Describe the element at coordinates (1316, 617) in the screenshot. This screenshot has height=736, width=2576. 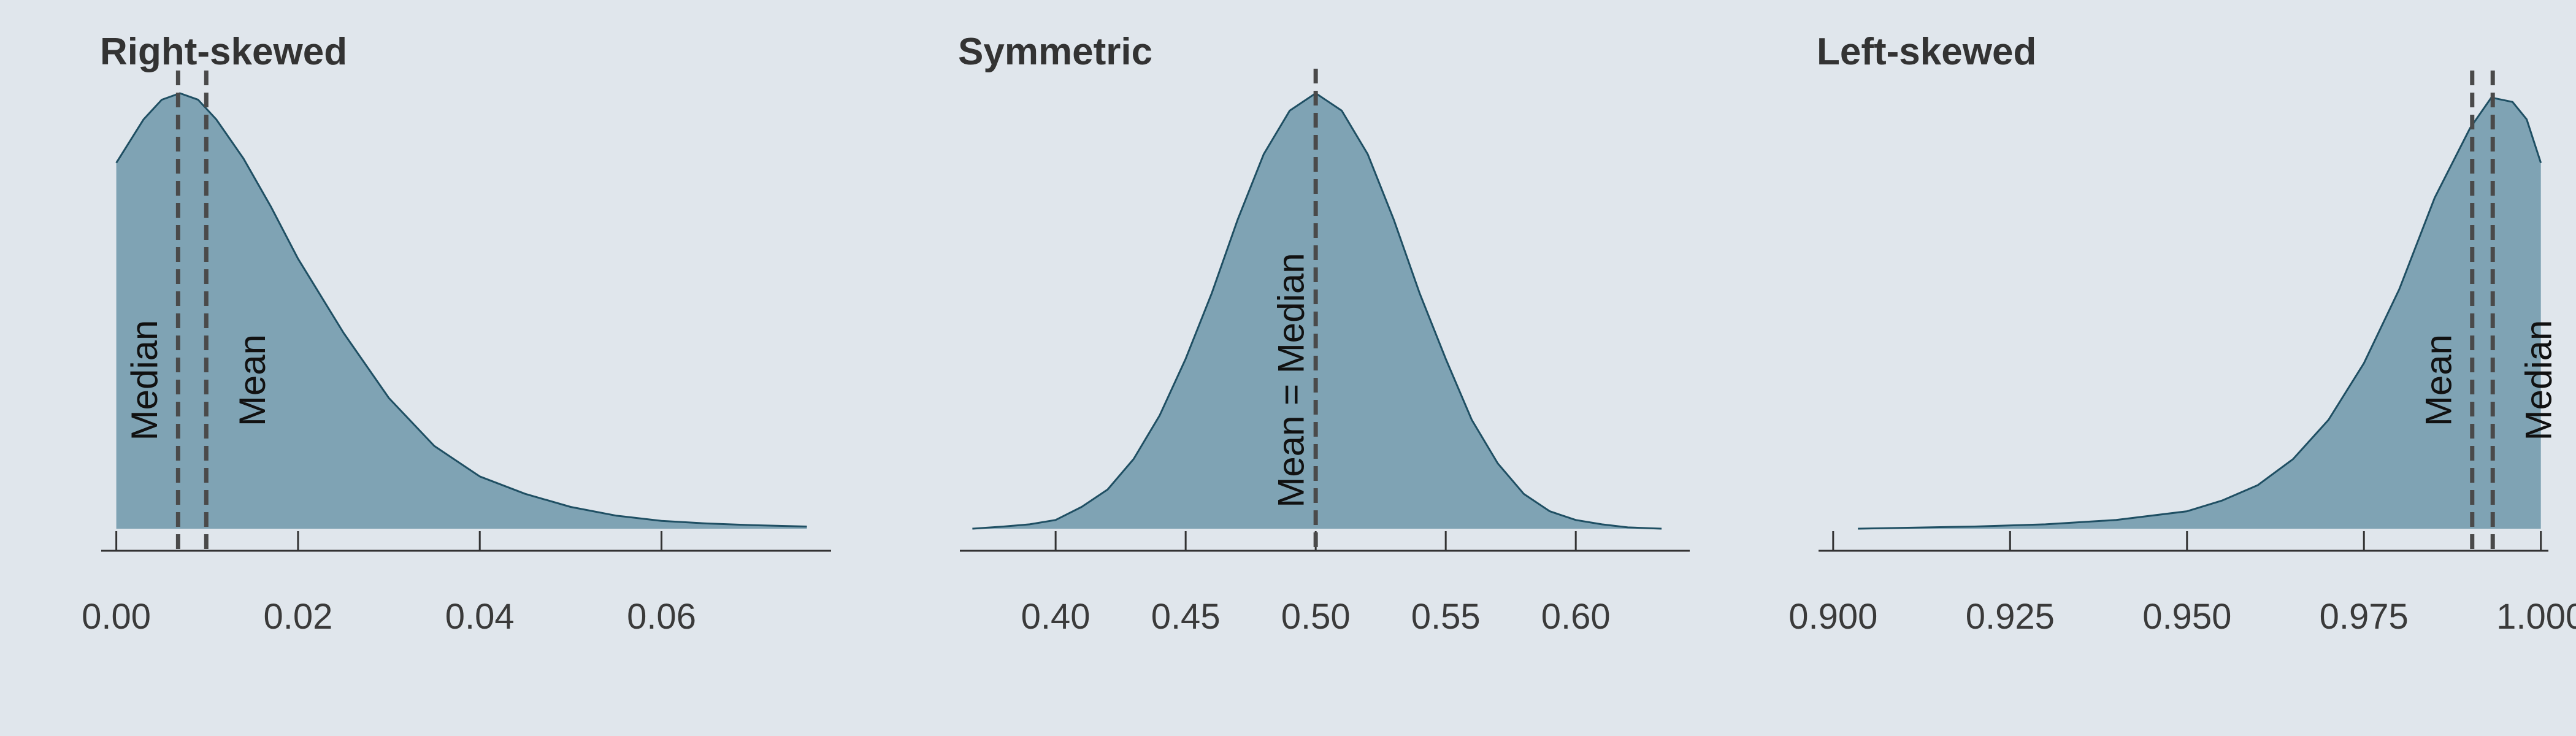
I see `x-tick-label: 0.50` at that location.